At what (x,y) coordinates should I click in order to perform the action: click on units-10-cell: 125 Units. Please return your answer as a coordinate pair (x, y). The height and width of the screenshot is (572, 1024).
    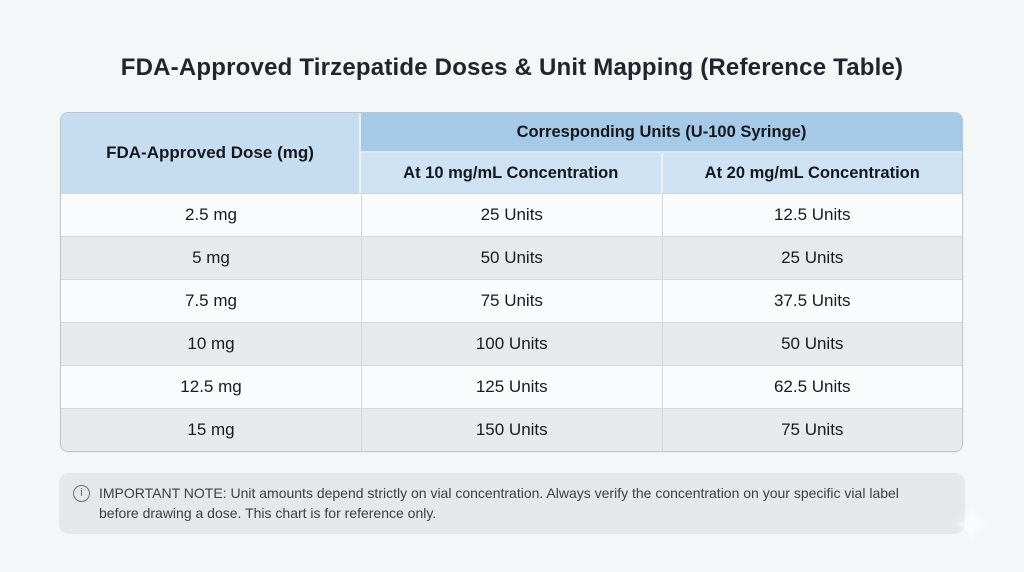
    Looking at the image, I should click on (511, 387).